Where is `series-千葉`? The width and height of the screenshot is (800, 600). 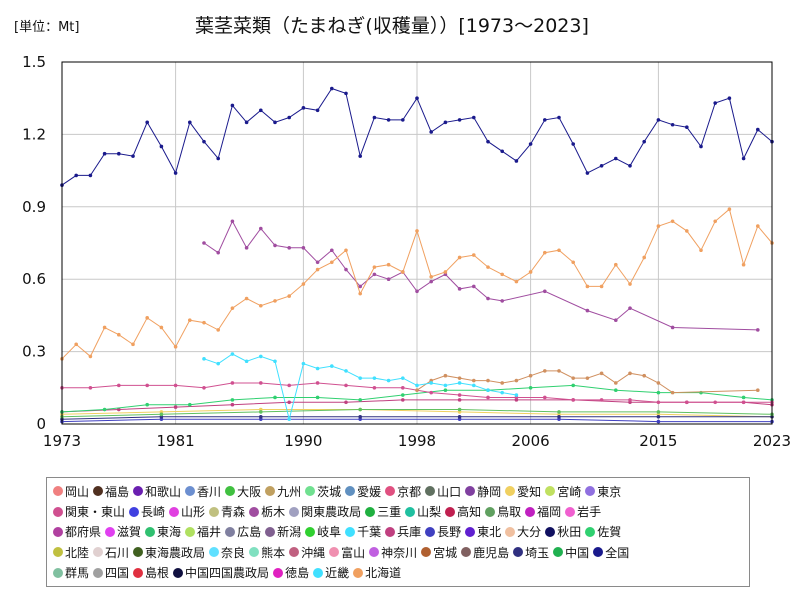
series-千葉 is located at coordinates (360, 386).